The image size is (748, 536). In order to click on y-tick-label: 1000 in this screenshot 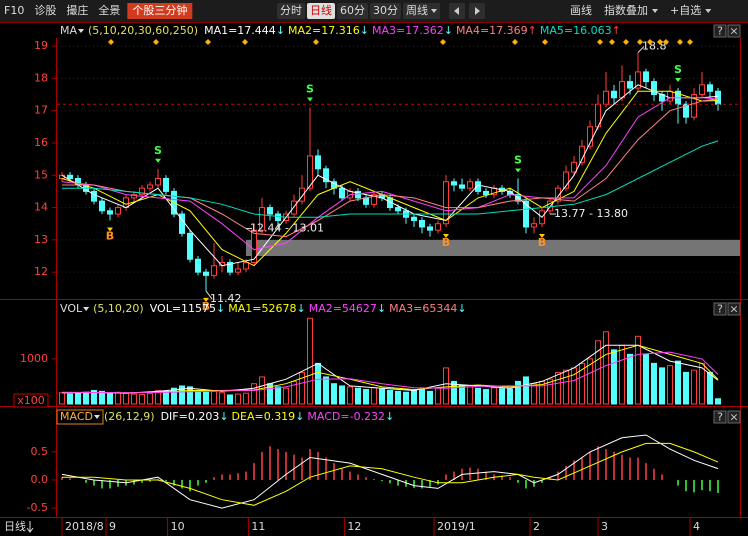, I will do `click(34, 358)`.